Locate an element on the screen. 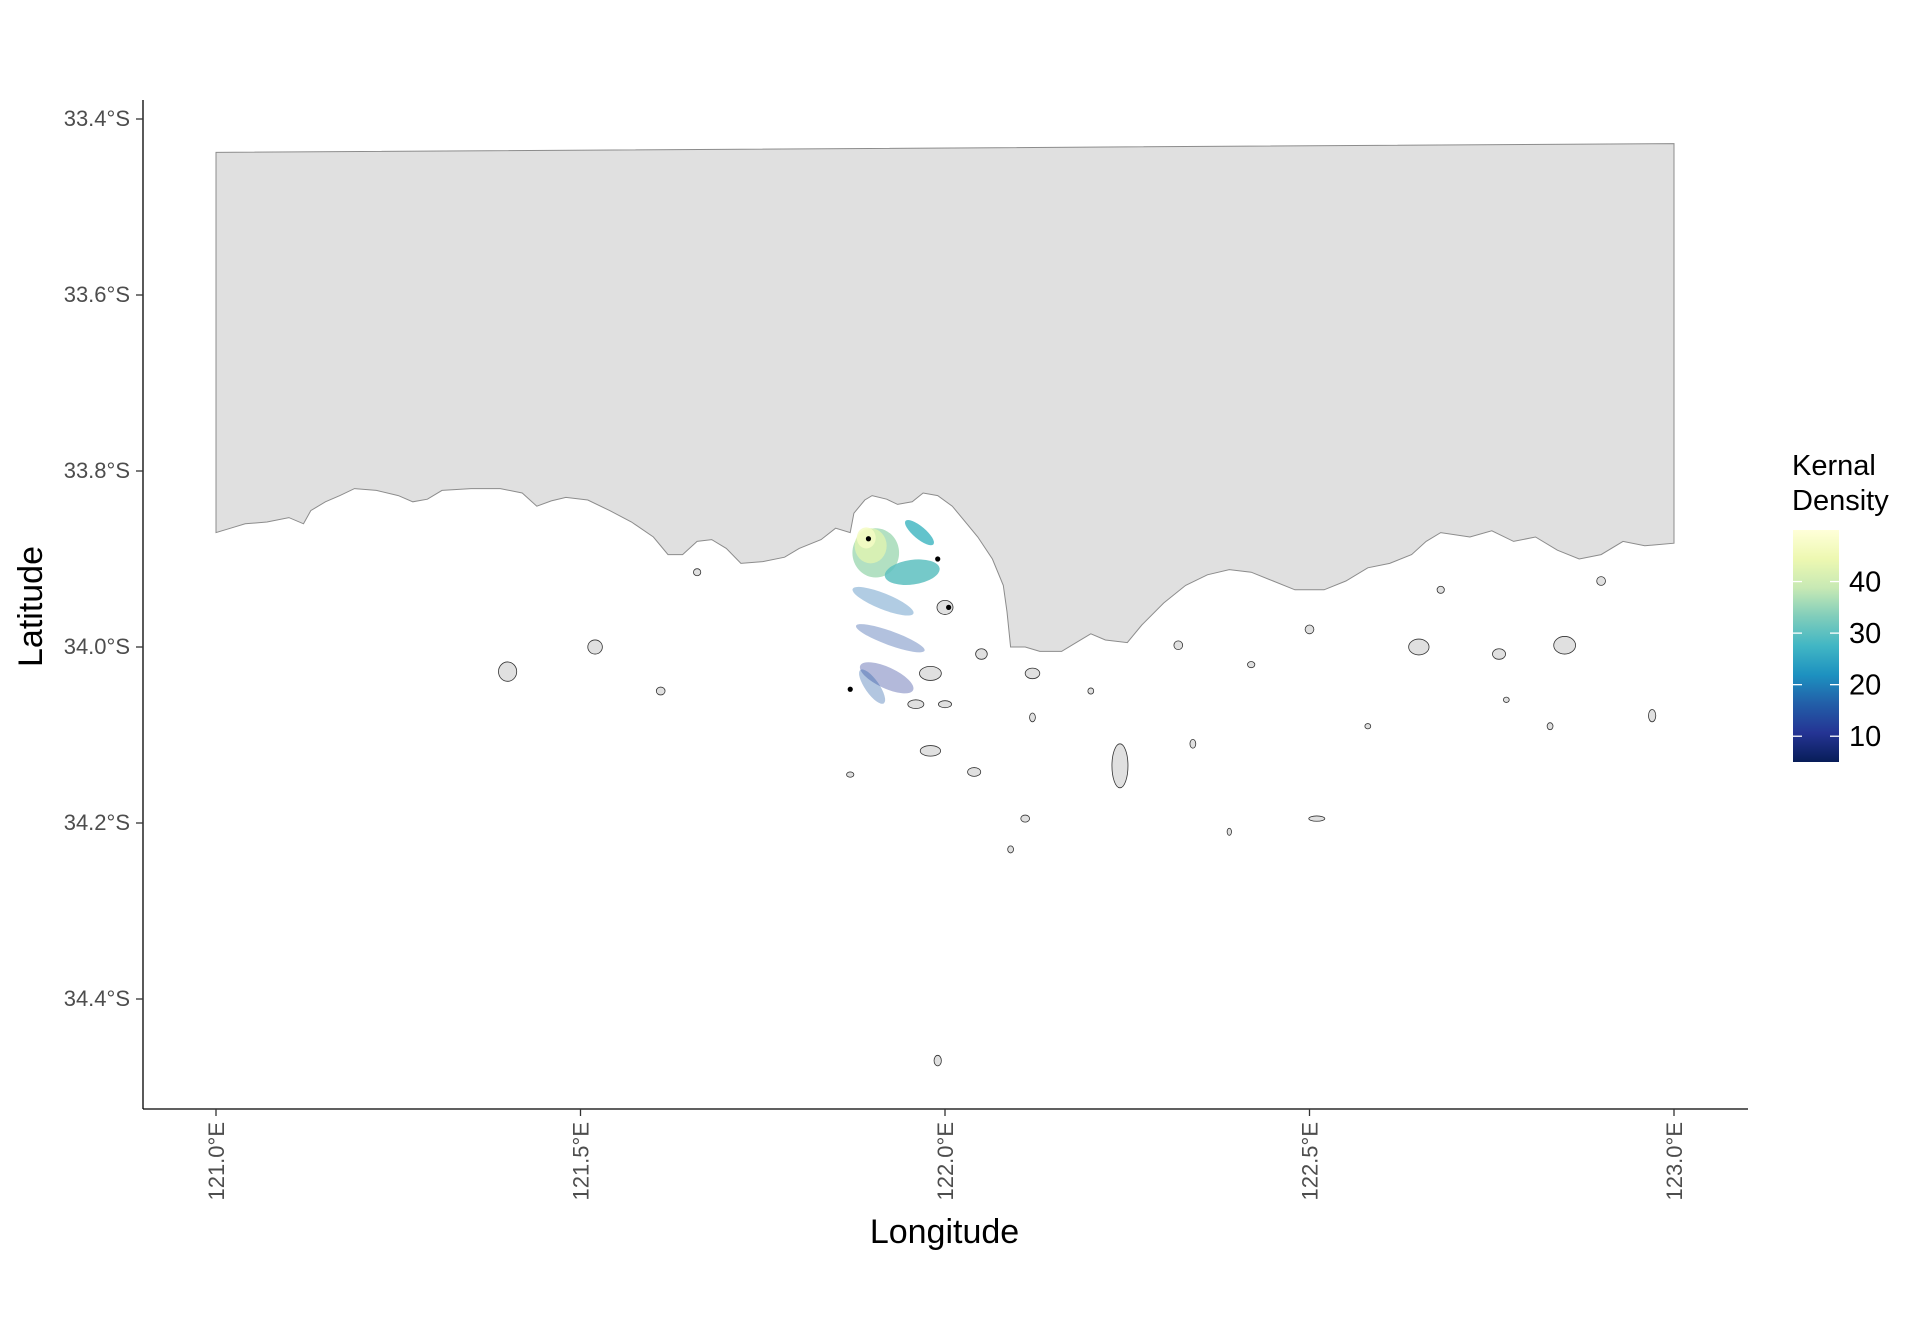 The image size is (1920, 1344). y-tick-label: 33.6°S is located at coordinates (97, 294).